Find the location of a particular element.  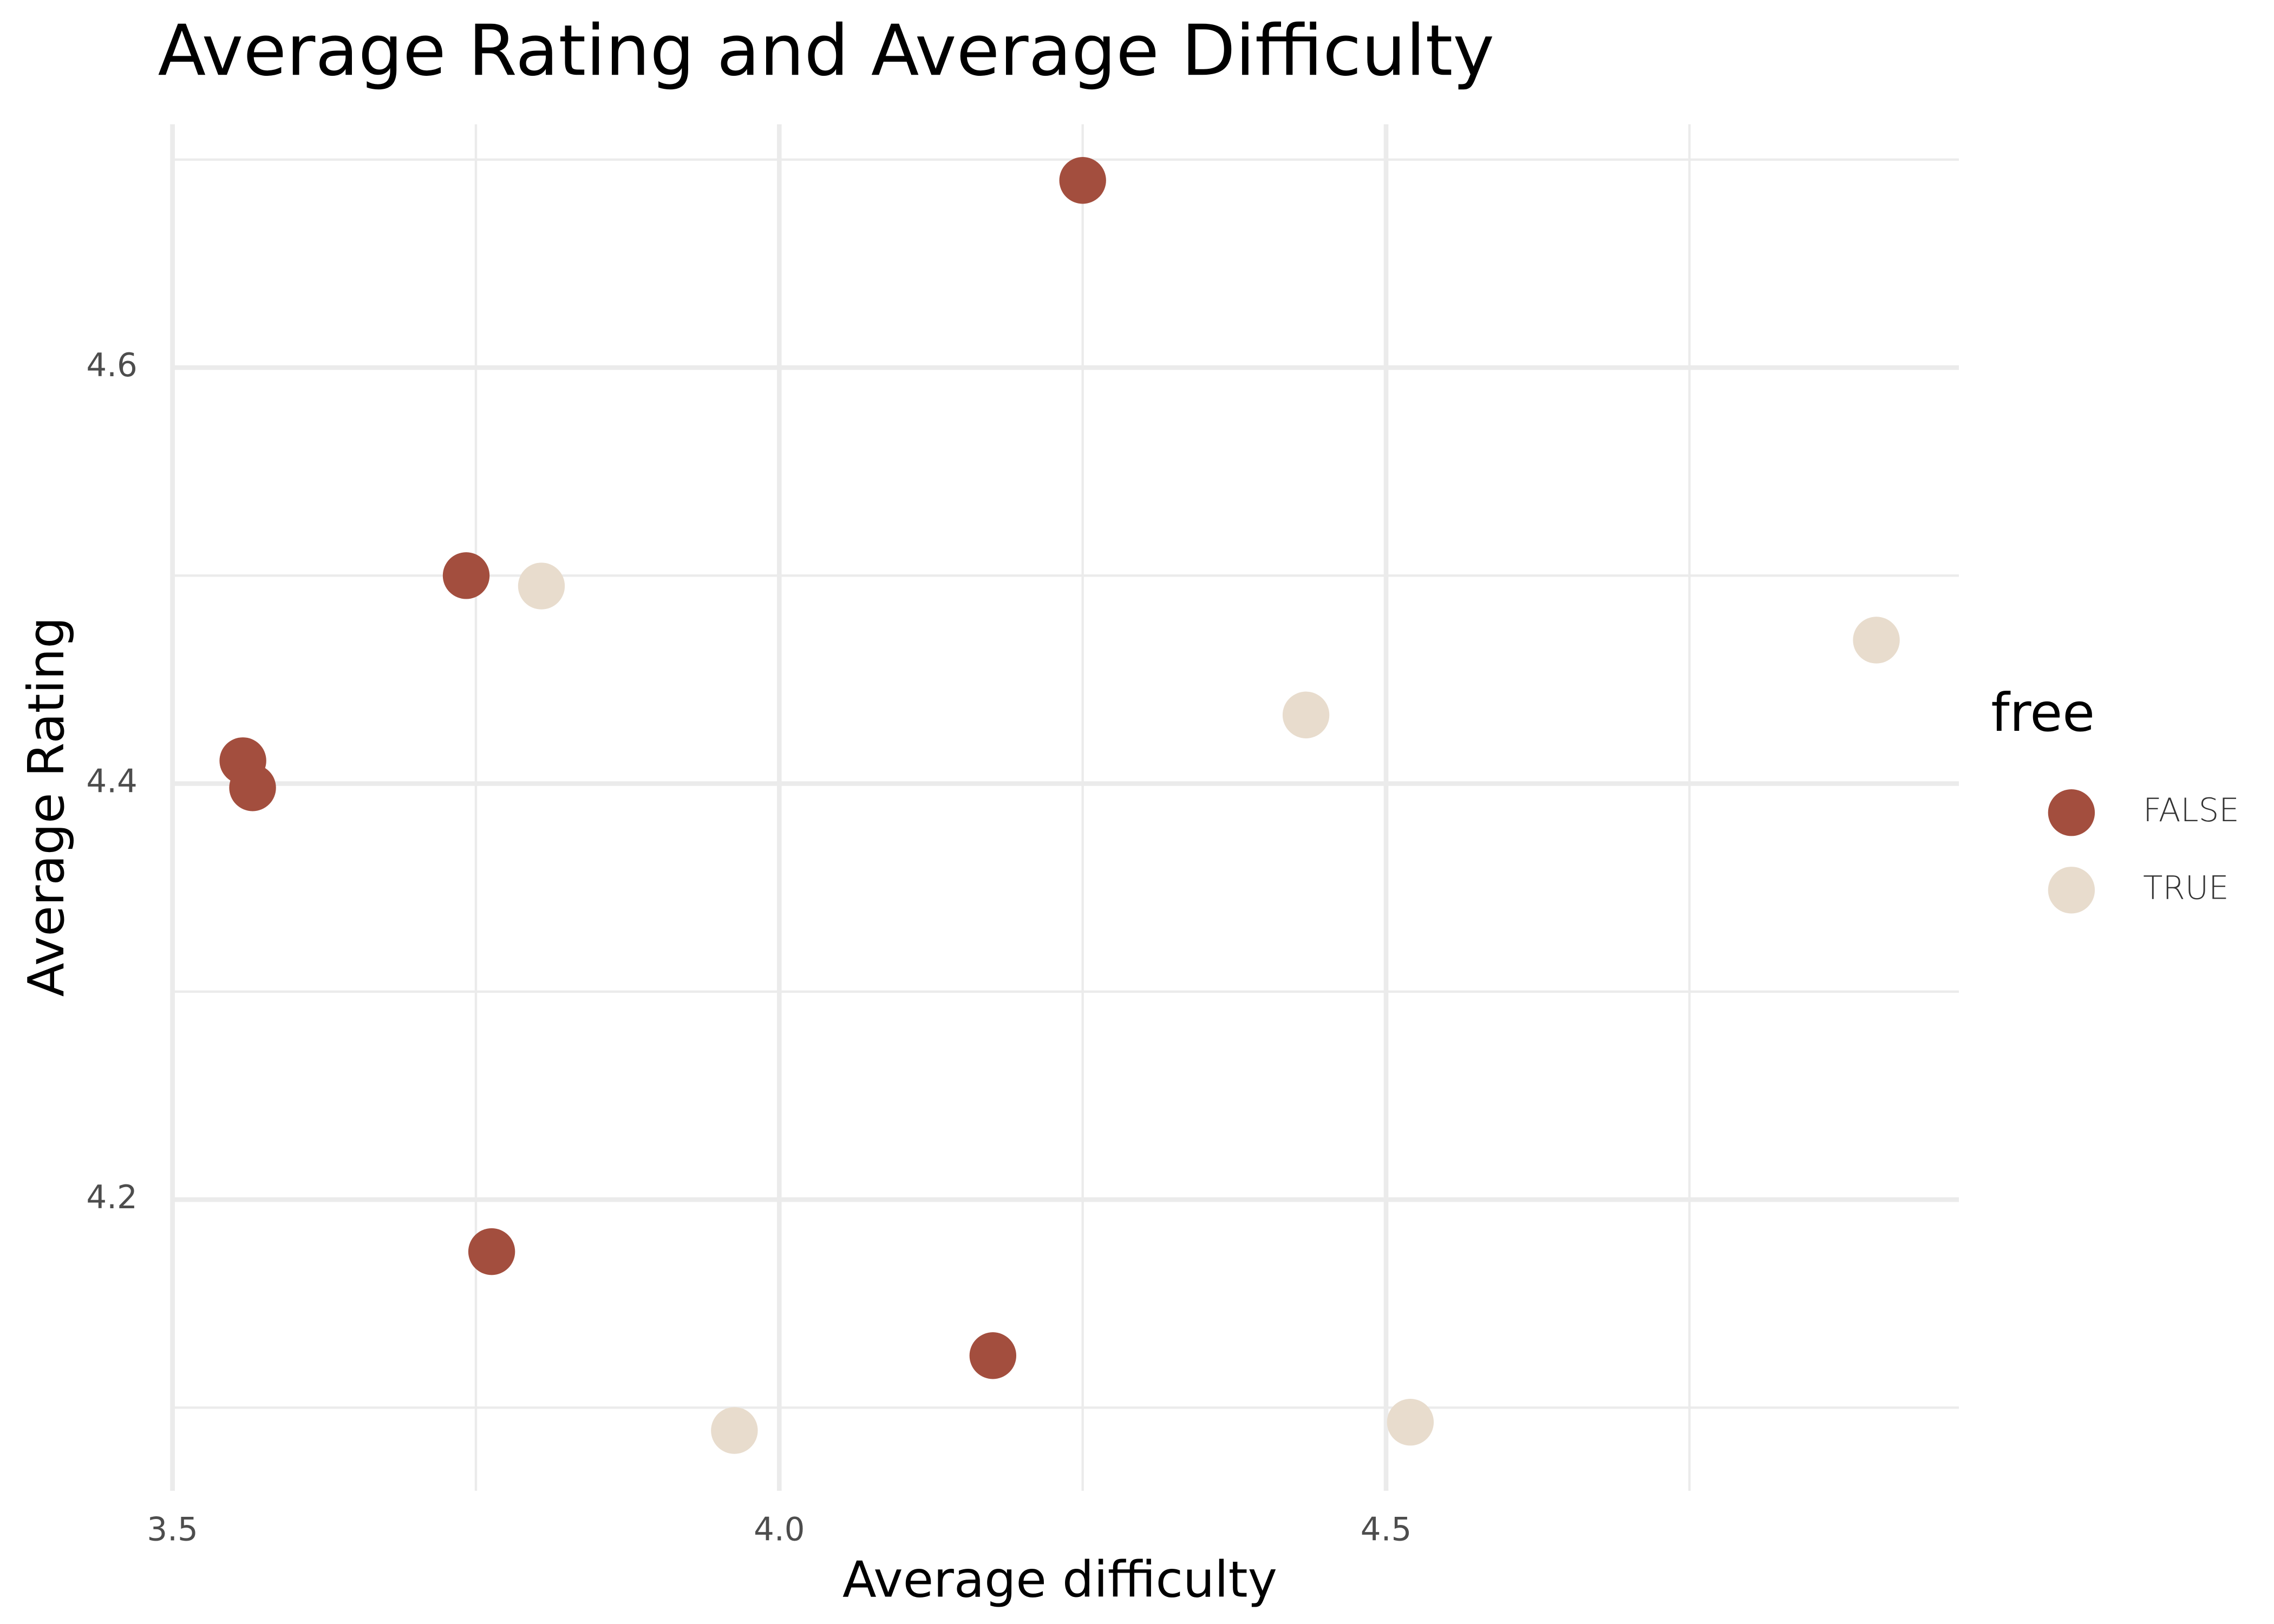

y-tick-label: 4.6 is located at coordinates (112, 365).